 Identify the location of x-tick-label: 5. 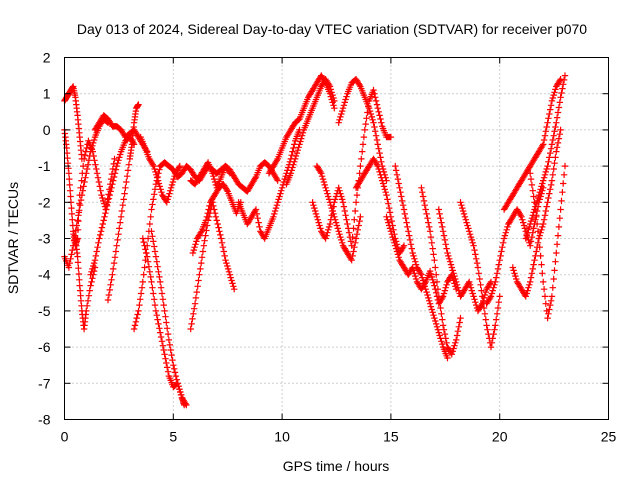
(173, 437).